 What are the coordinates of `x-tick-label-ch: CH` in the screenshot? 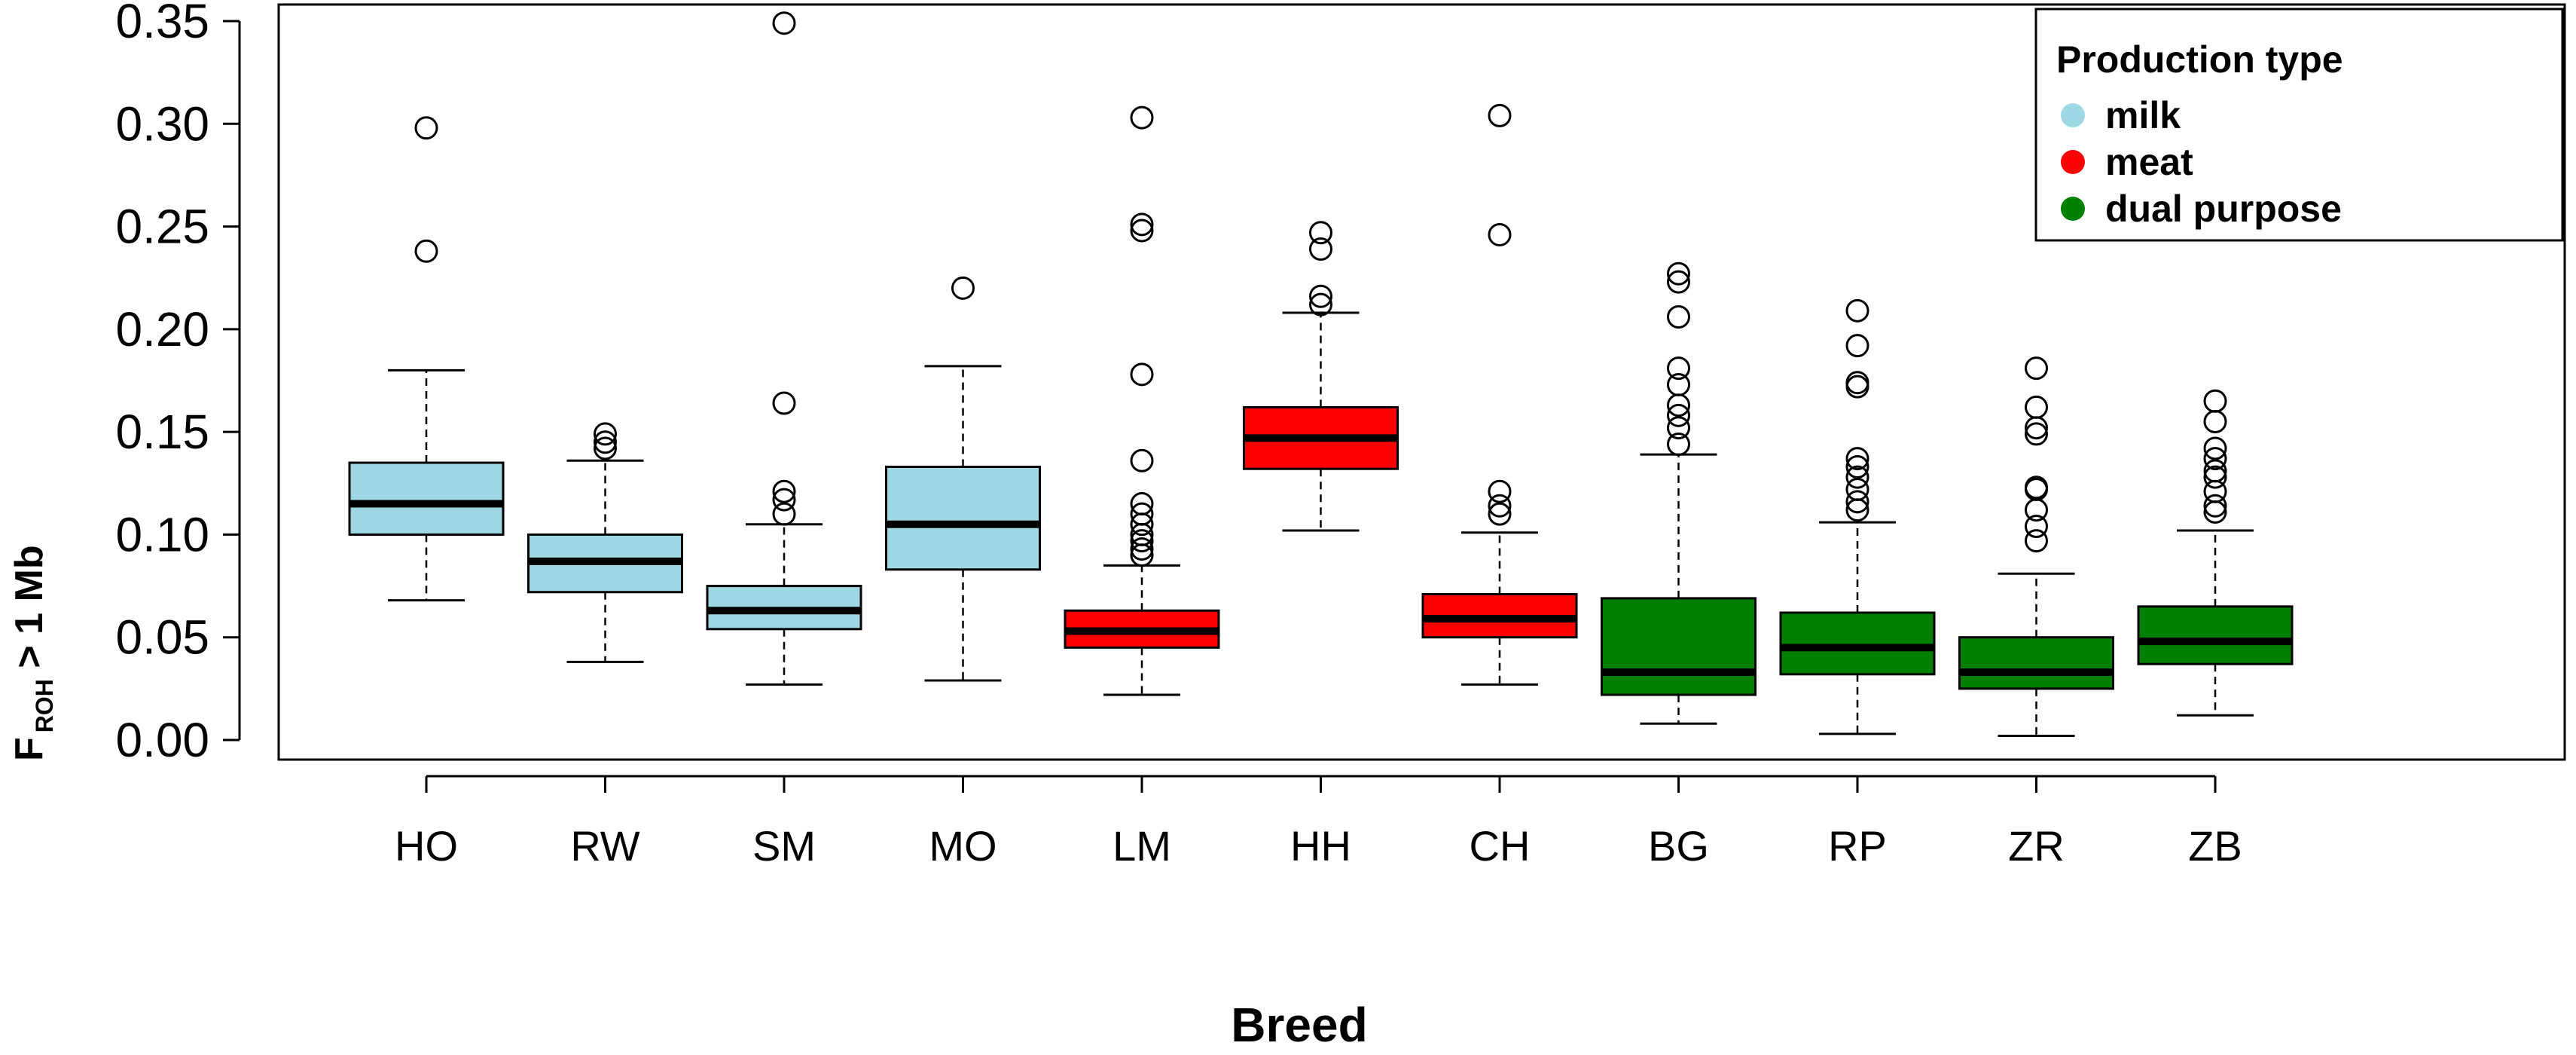 It's located at (1501, 846).